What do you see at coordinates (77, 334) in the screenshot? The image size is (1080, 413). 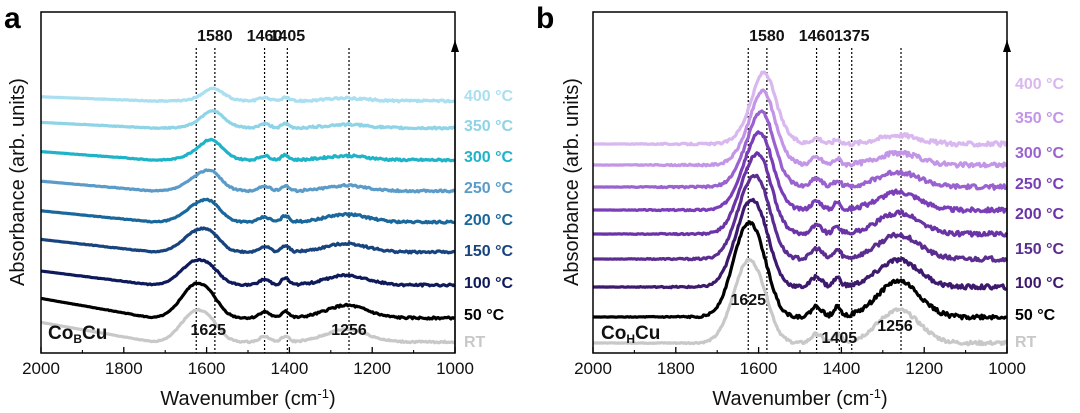 I see `sample-label-a: CoBCu` at bounding box center [77, 334].